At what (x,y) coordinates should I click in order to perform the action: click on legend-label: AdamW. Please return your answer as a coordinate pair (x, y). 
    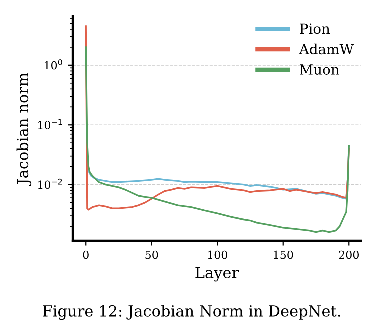
    Looking at the image, I should click on (326, 49).